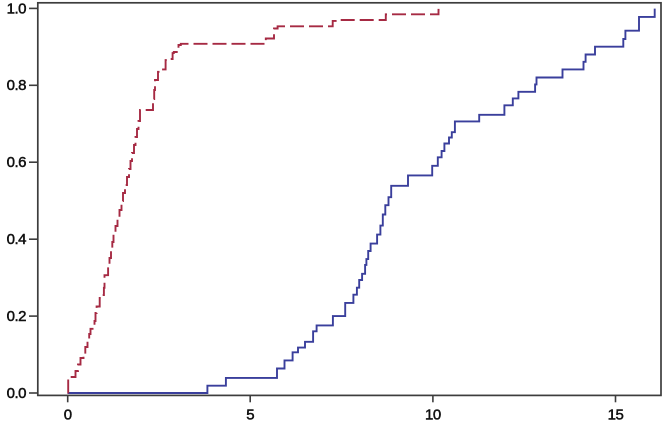 This screenshot has height=429, width=664. What do you see at coordinates (17, 162) in the screenshot?
I see `svg-text: 0.6` at bounding box center [17, 162].